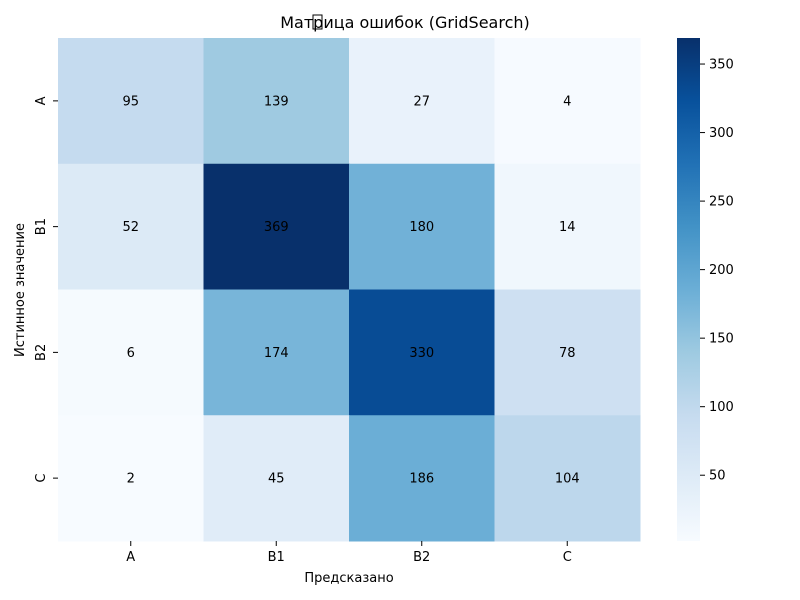  I want to click on x-axis: A B1 B2 C, so click(349, 553).